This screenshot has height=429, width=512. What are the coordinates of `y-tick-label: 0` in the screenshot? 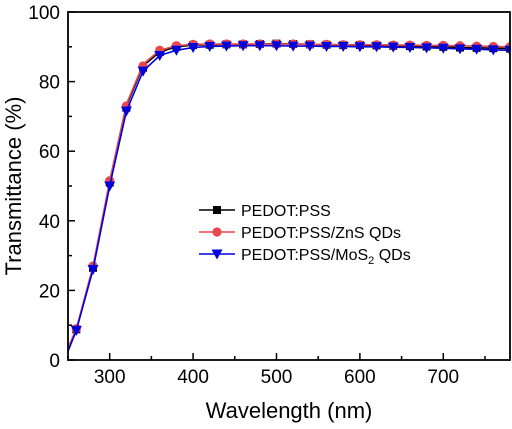 It's located at (54, 361).